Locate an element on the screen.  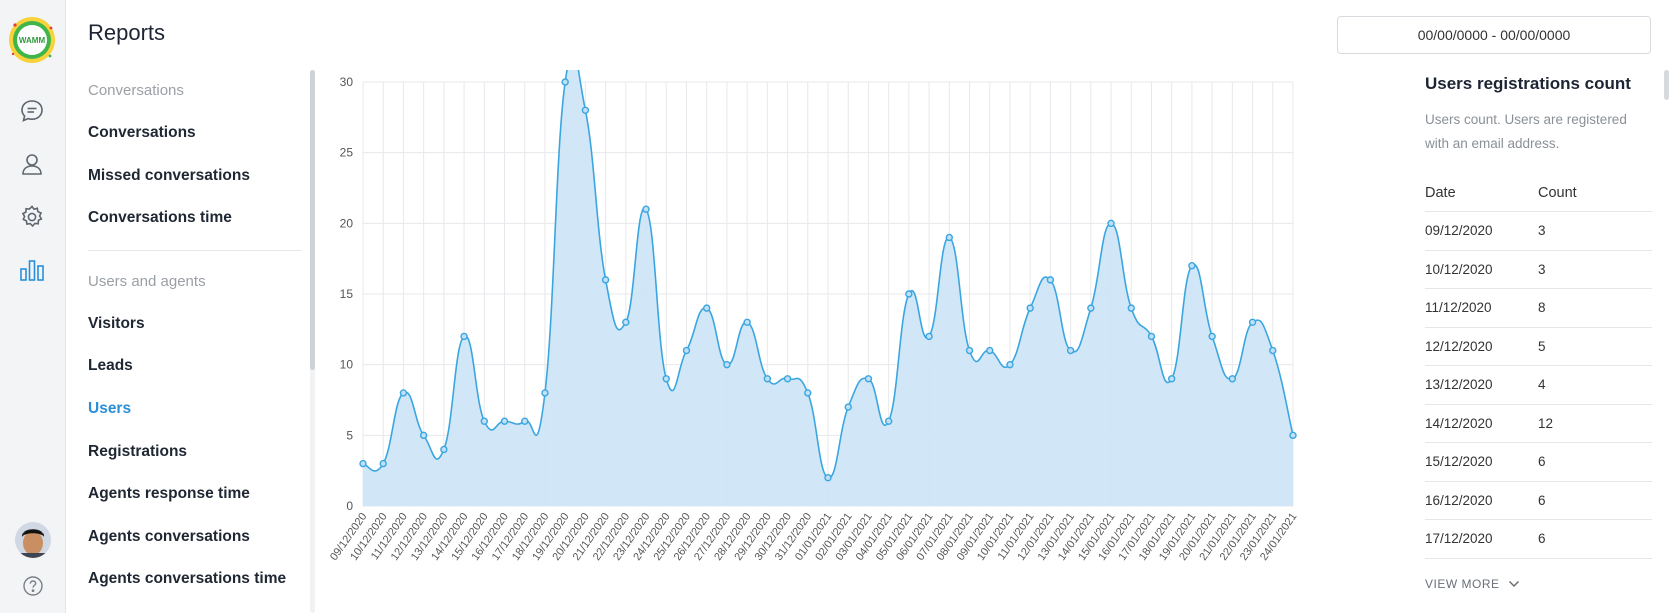
logo-text: WAMM is located at coordinates (32, 40).